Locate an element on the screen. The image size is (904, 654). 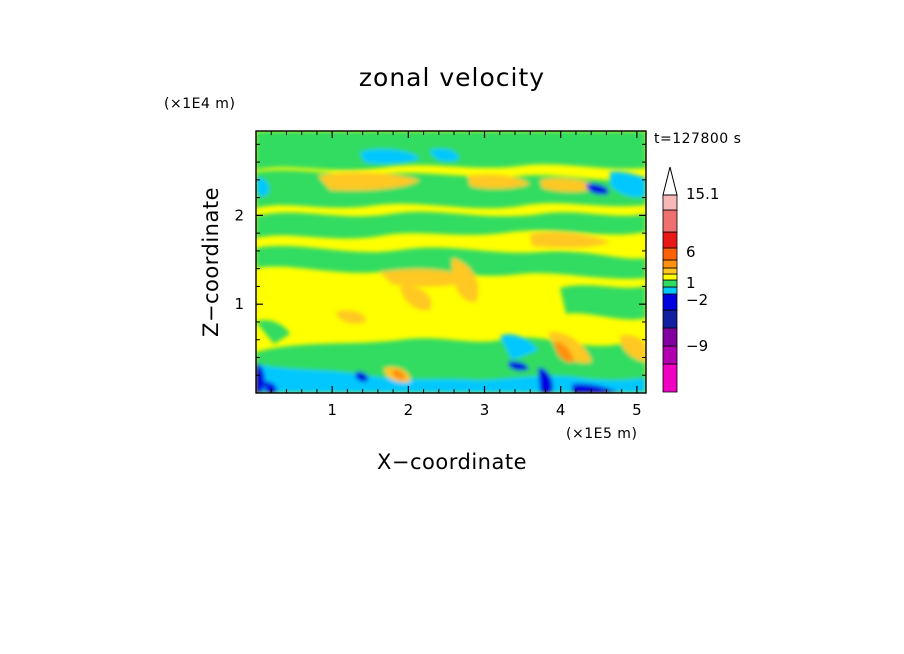
x-tick-label: 1 is located at coordinates (332, 410).